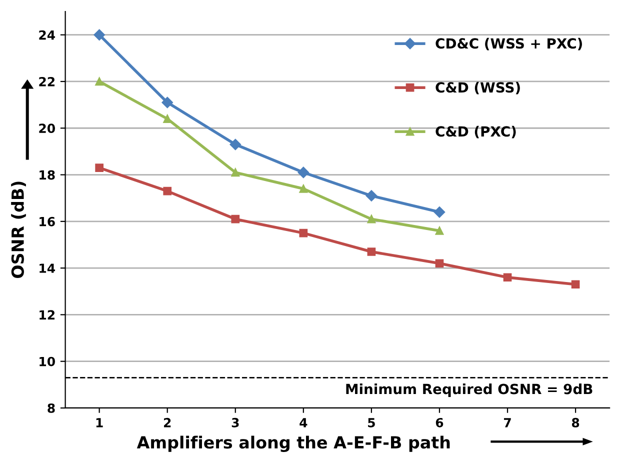  What do you see at coordinates (47, 315) in the screenshot?
I see `y-tick-label: 12` at bounding box center [47, 315].